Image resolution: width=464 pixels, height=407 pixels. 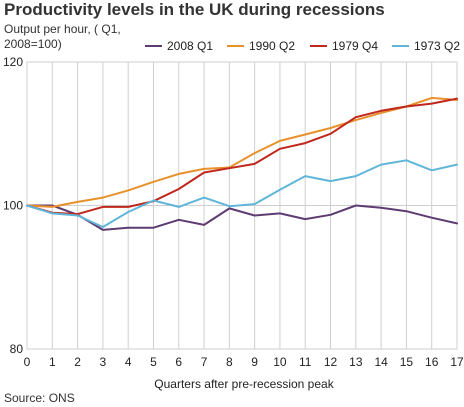 I want to click on x-tick-label: 8, so click(x=229, y=362).